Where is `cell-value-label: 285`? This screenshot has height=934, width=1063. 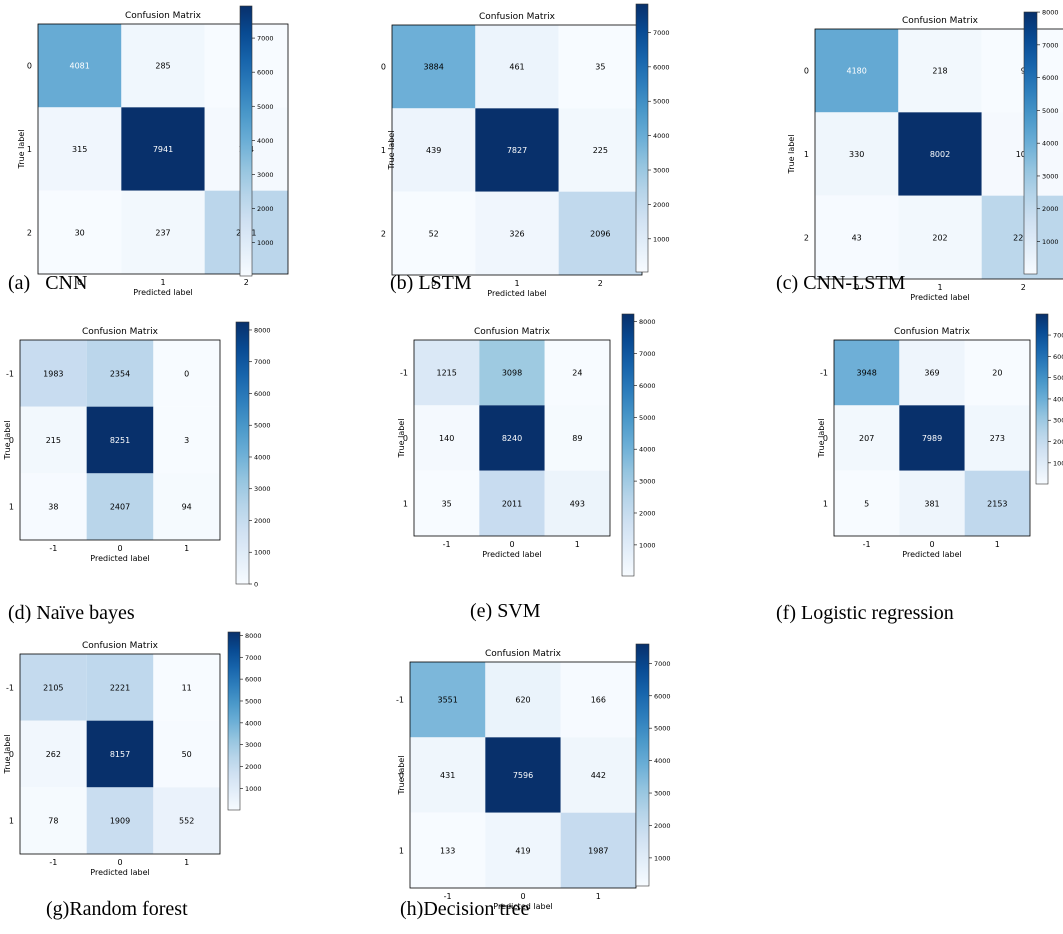 cell-value-label: 285 is located at coordinates (162, 66).